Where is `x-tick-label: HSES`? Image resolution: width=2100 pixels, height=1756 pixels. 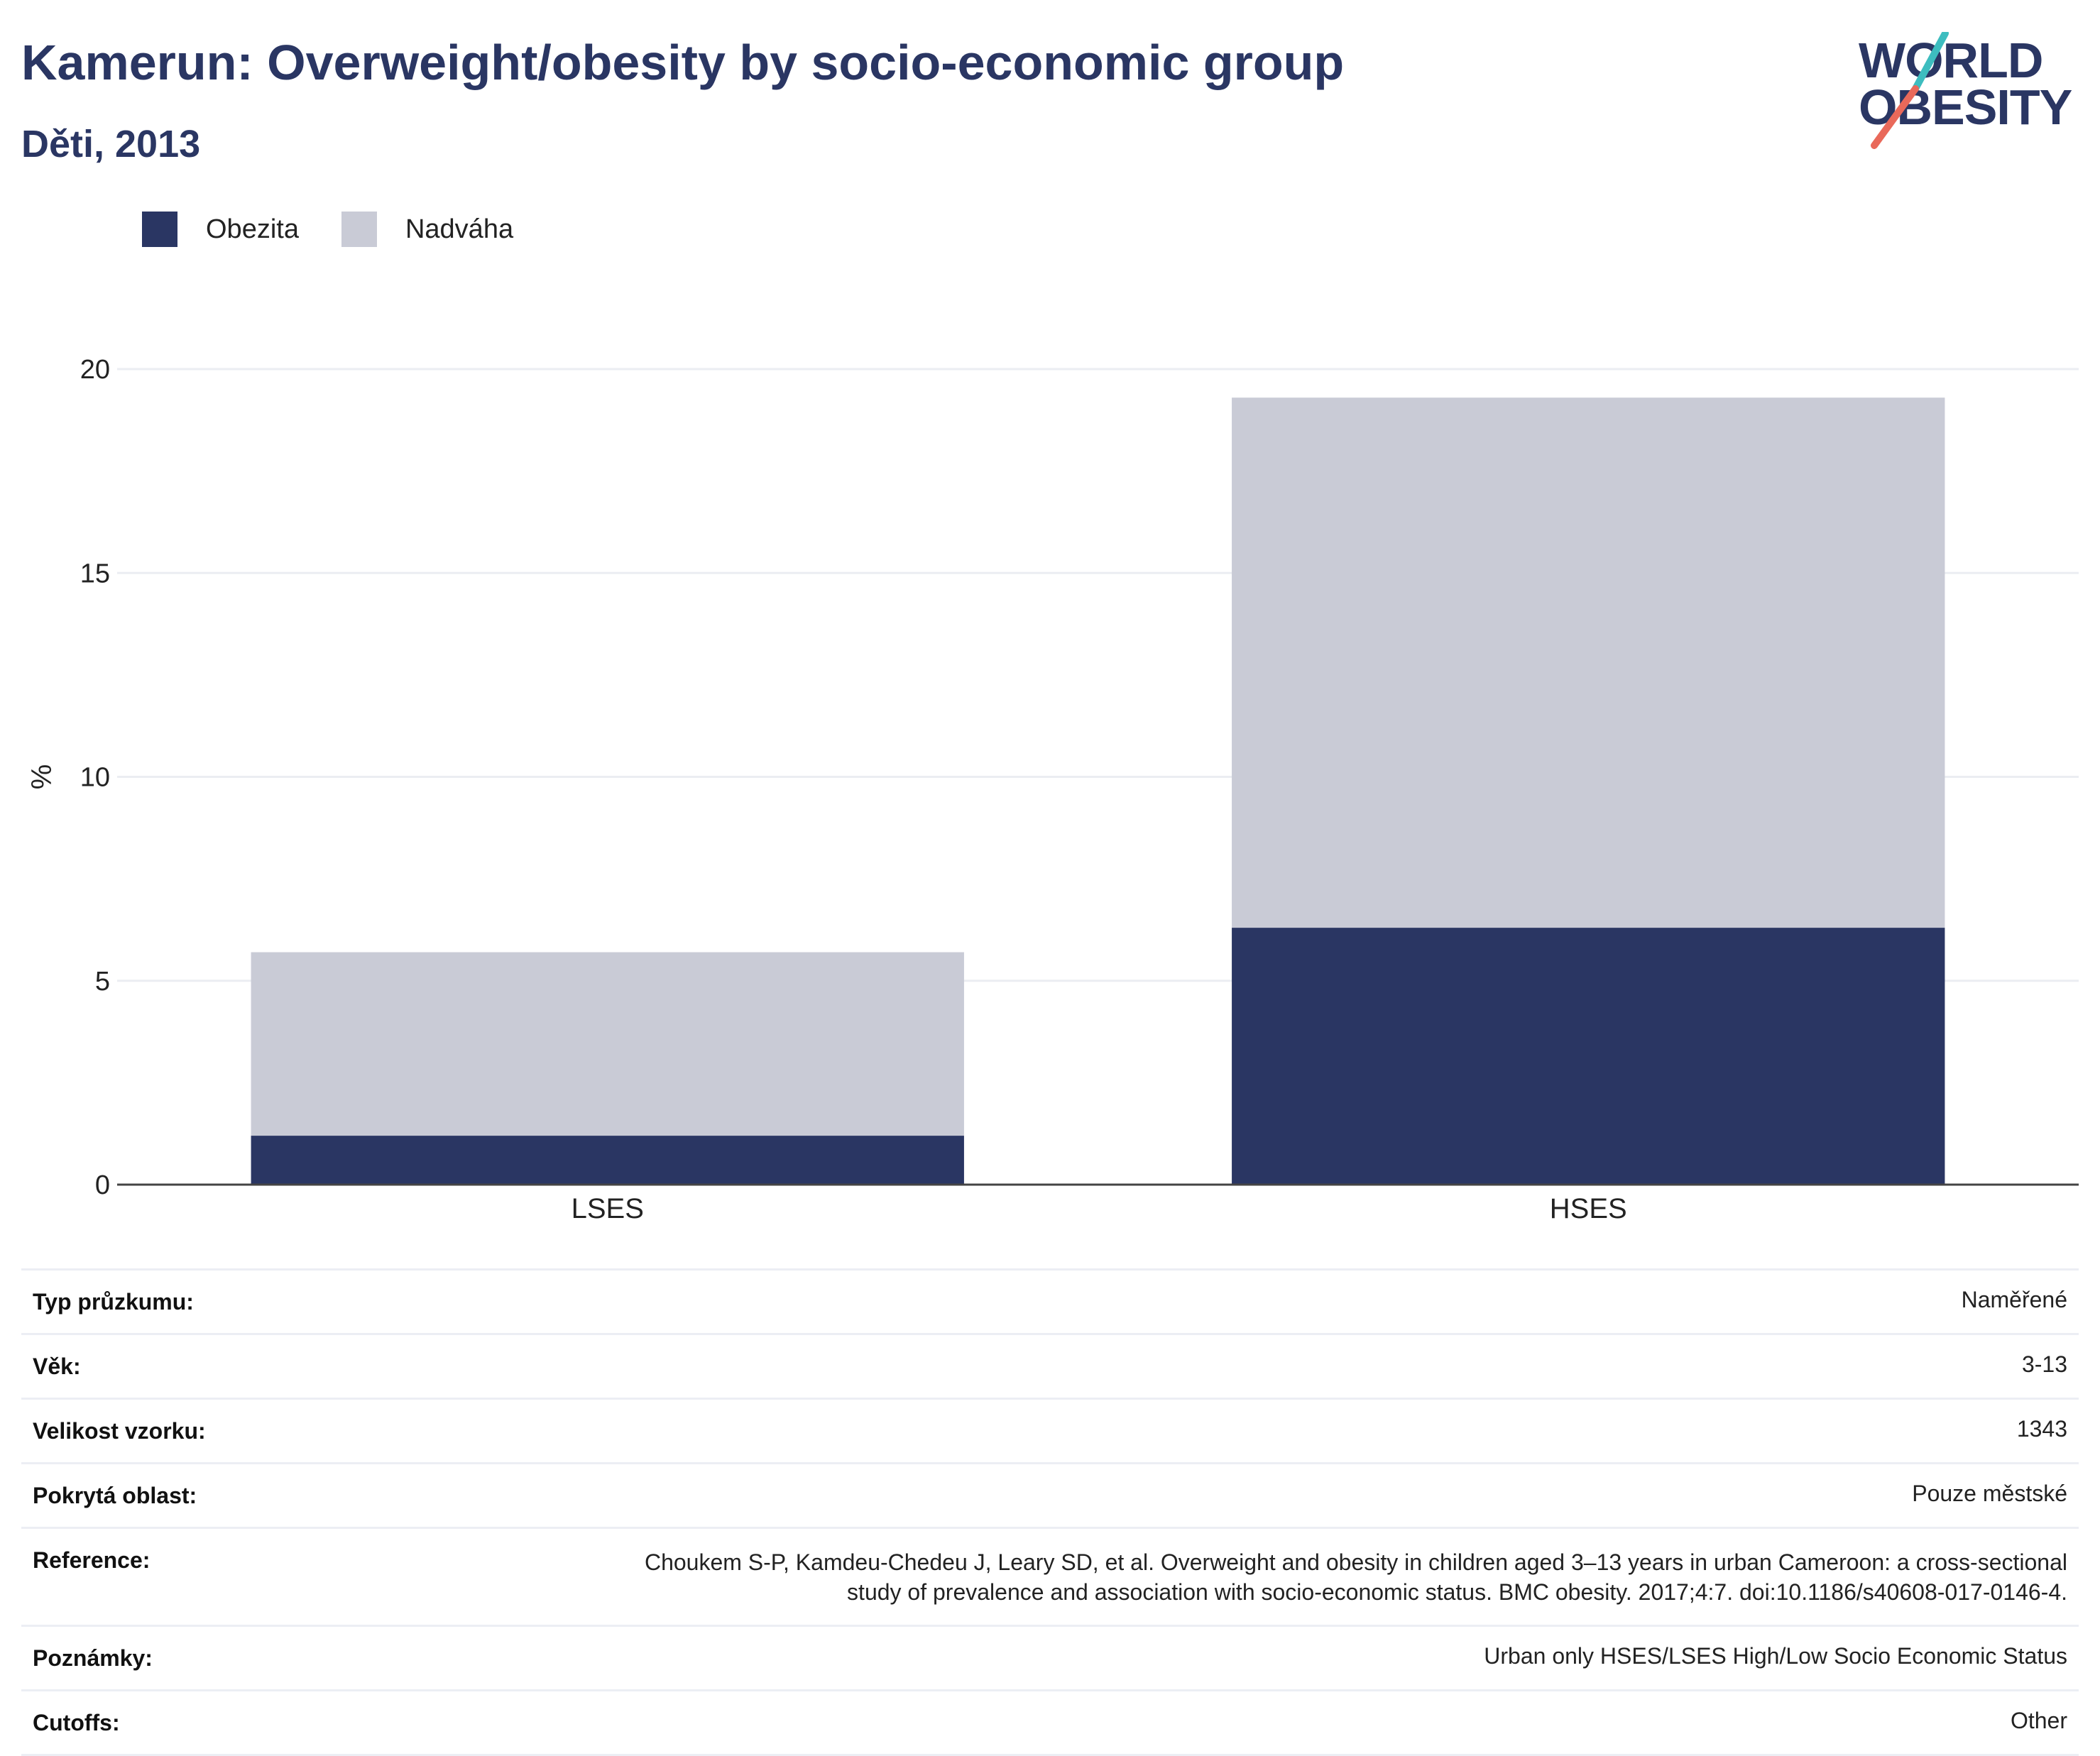 x-tick-label: HSES is located at coordinates (1588, 1208).